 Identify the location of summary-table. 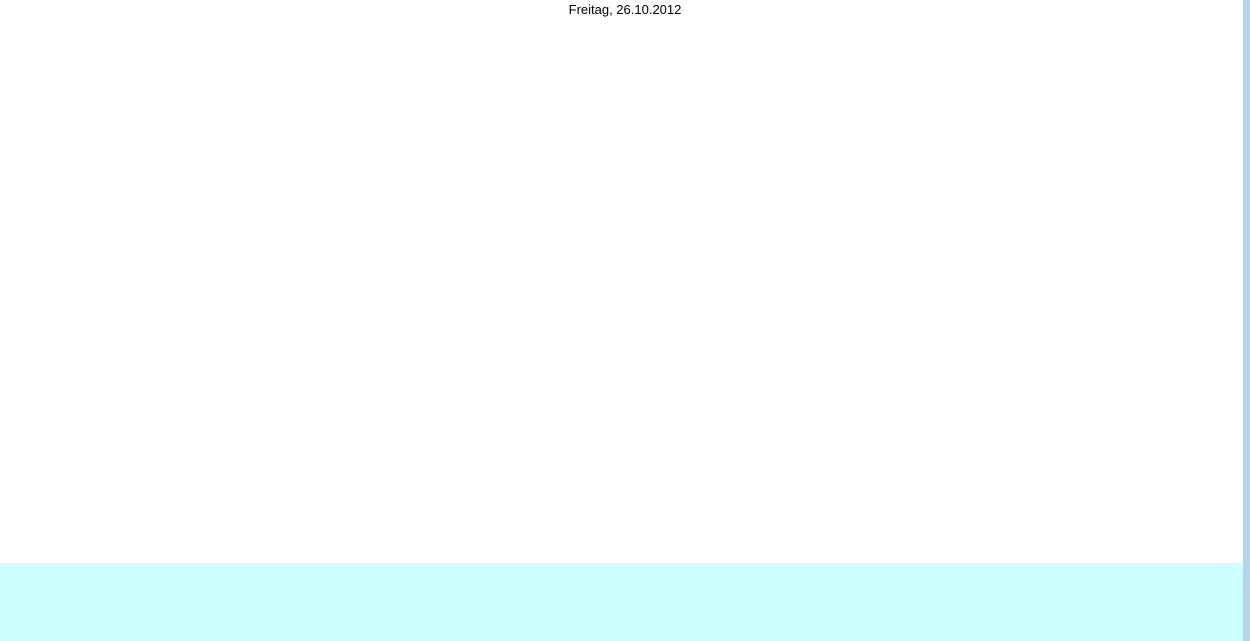
(621, 602).